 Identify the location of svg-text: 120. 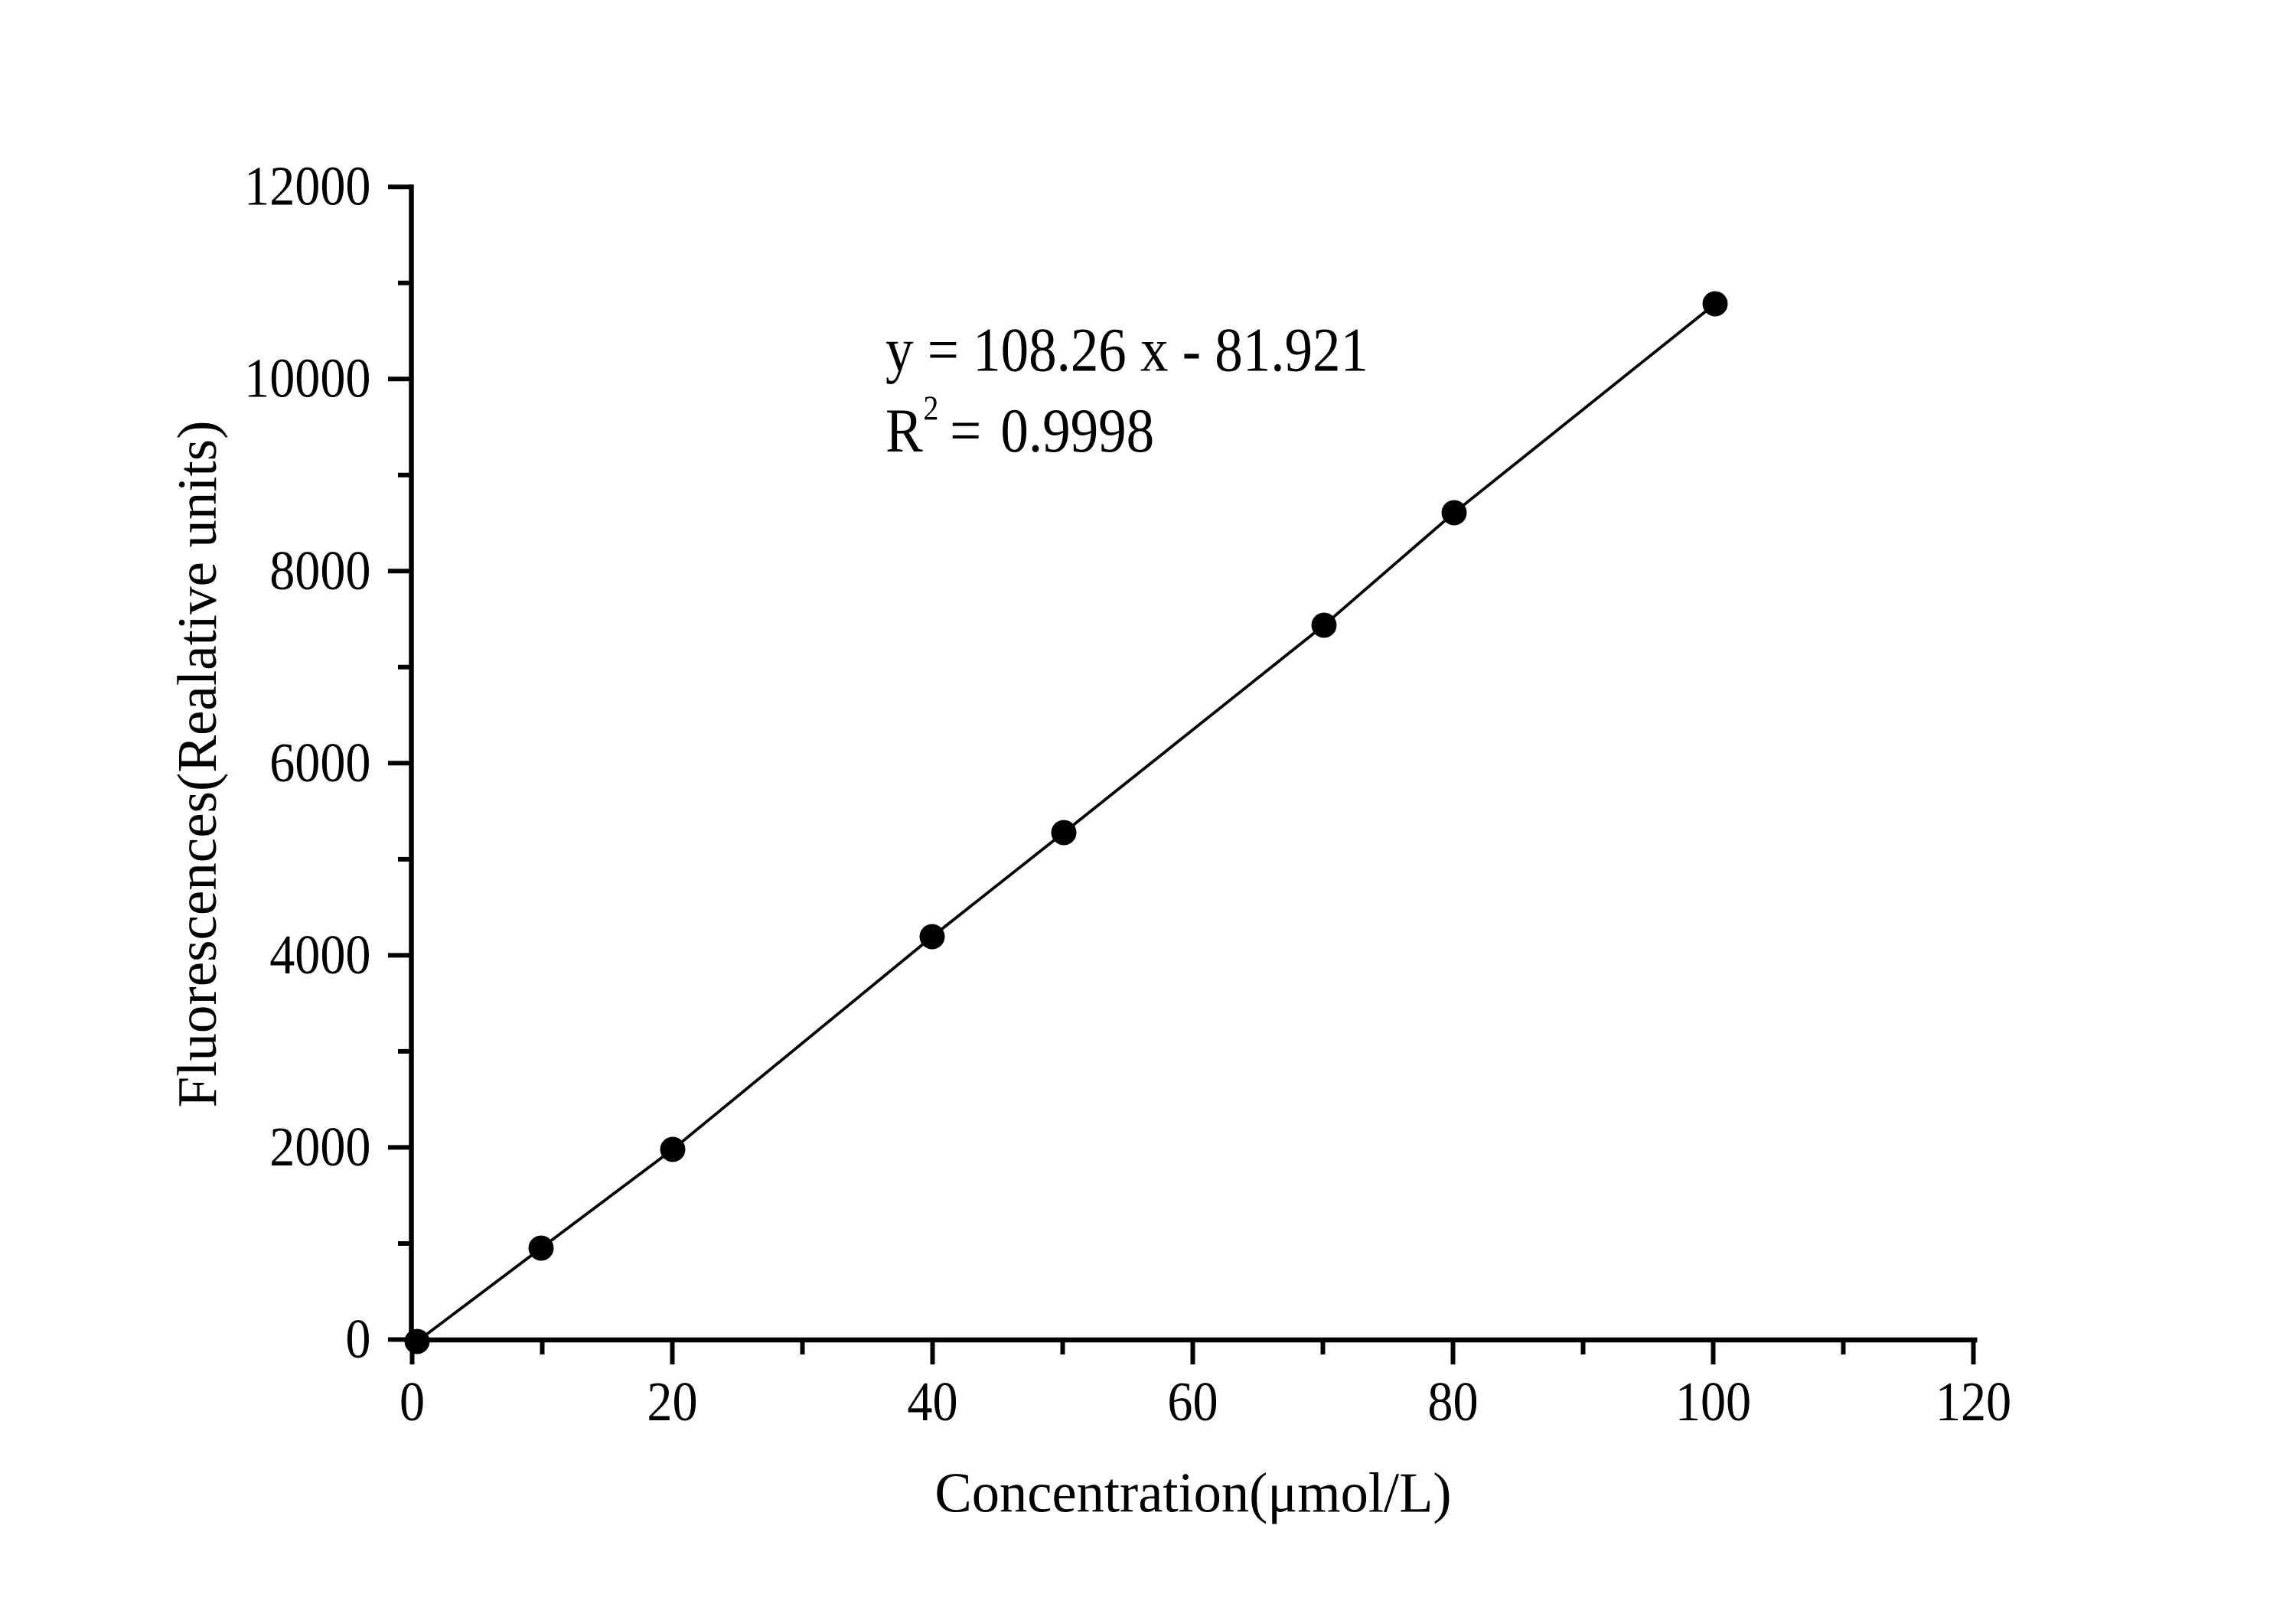
(1973, 1402).